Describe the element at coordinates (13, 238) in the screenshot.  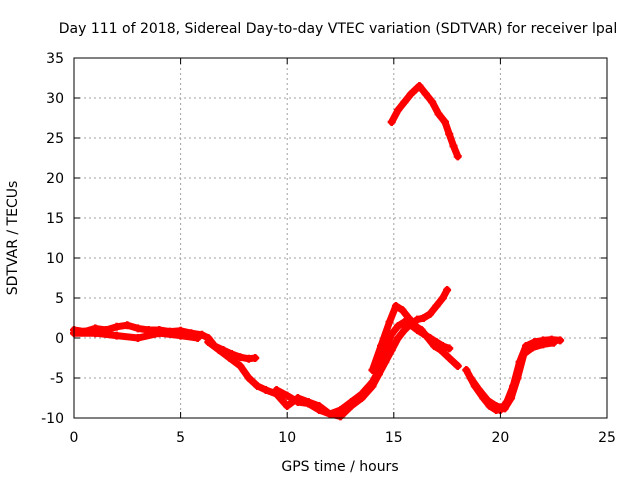
I see `y-axis-label: SDTVAR / TECUs` at that location.